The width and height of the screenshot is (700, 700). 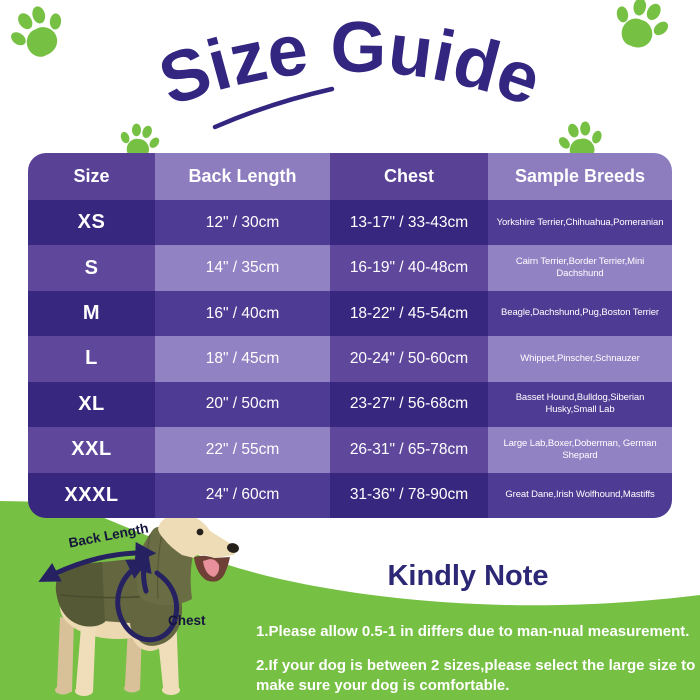 I want to click on table-cell-back: 12" / 30cm, so click(x=242, y=223).